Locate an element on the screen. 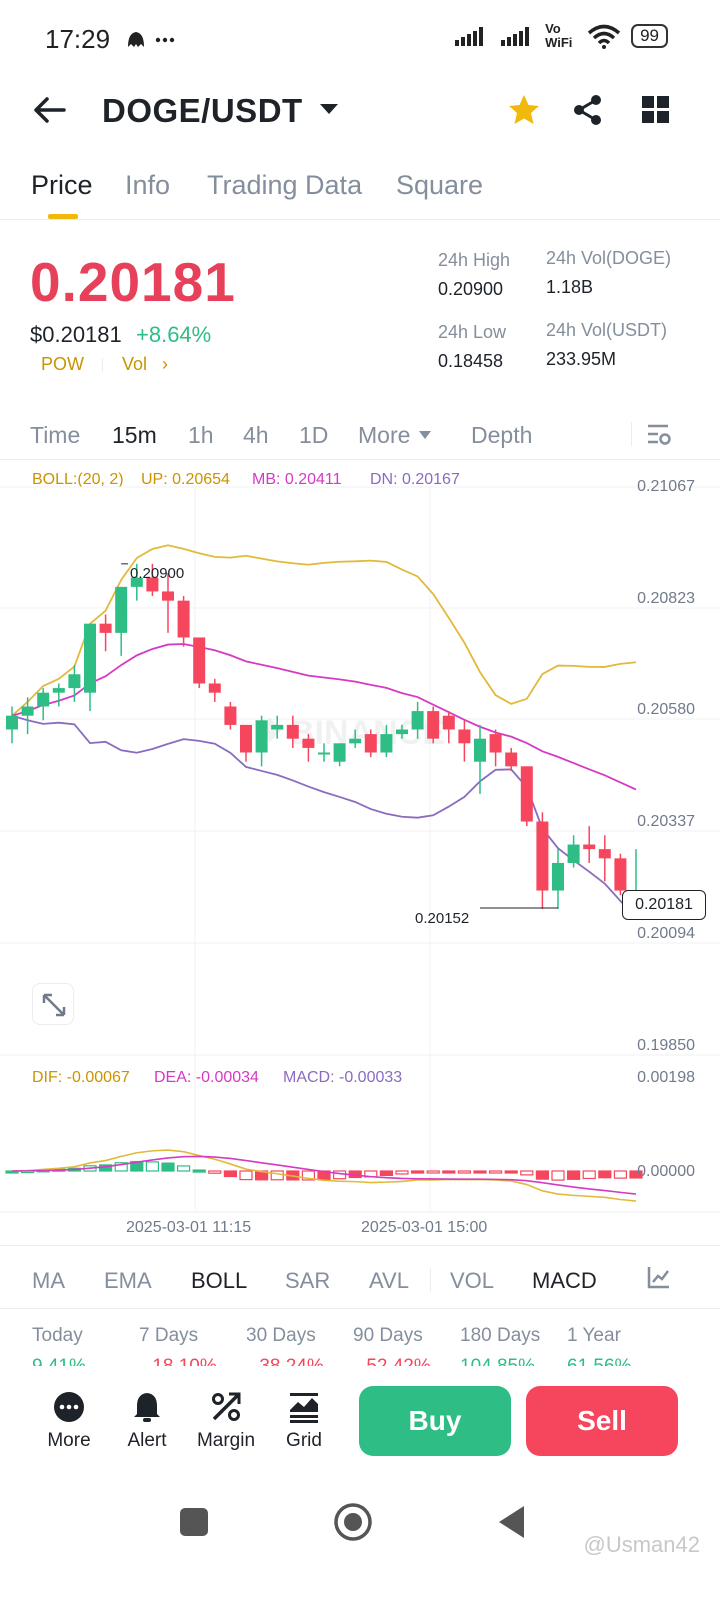 The height and width of the screenshot is (1600, 720). status-notification-icons is located at coordinates (151, 39).